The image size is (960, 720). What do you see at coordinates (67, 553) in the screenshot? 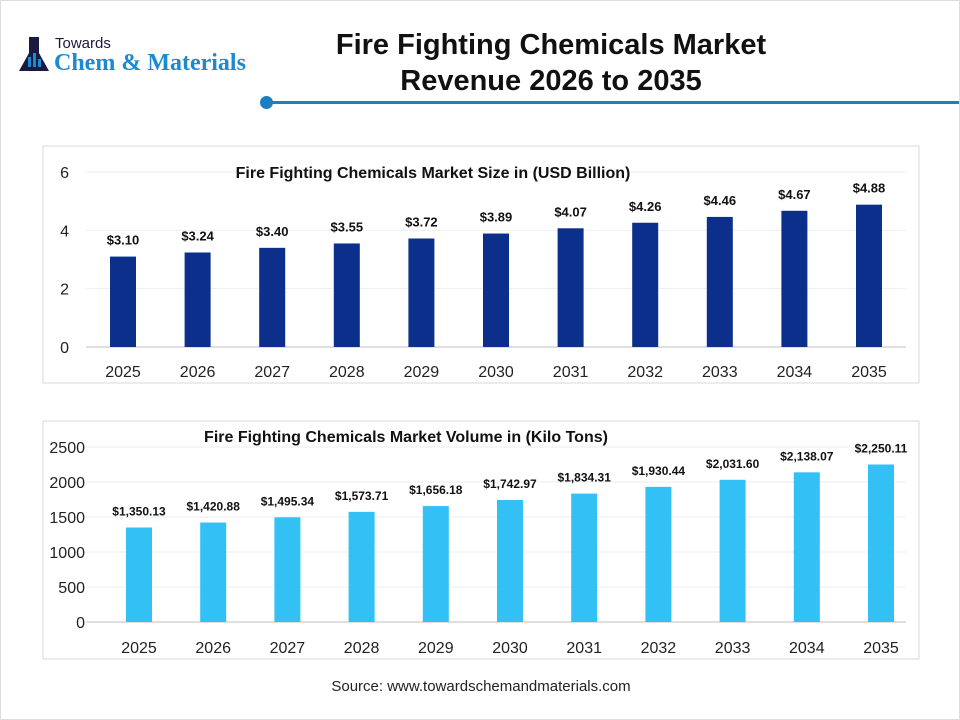
I see `y-tick-label: 1000` at bounding box center [67, 553].